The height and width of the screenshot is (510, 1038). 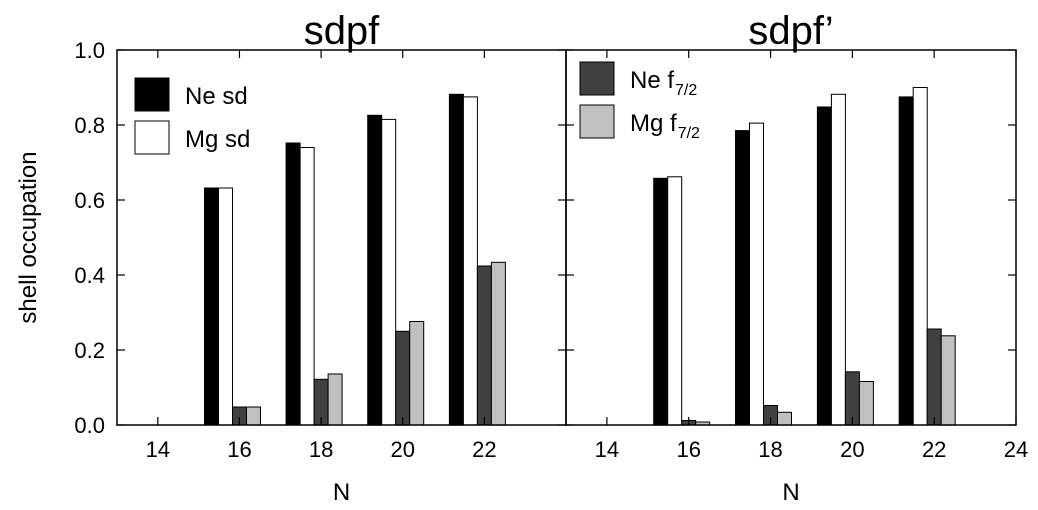 I want to click on x-tick-label-p1-4: 20, so click(x=402, y=449).